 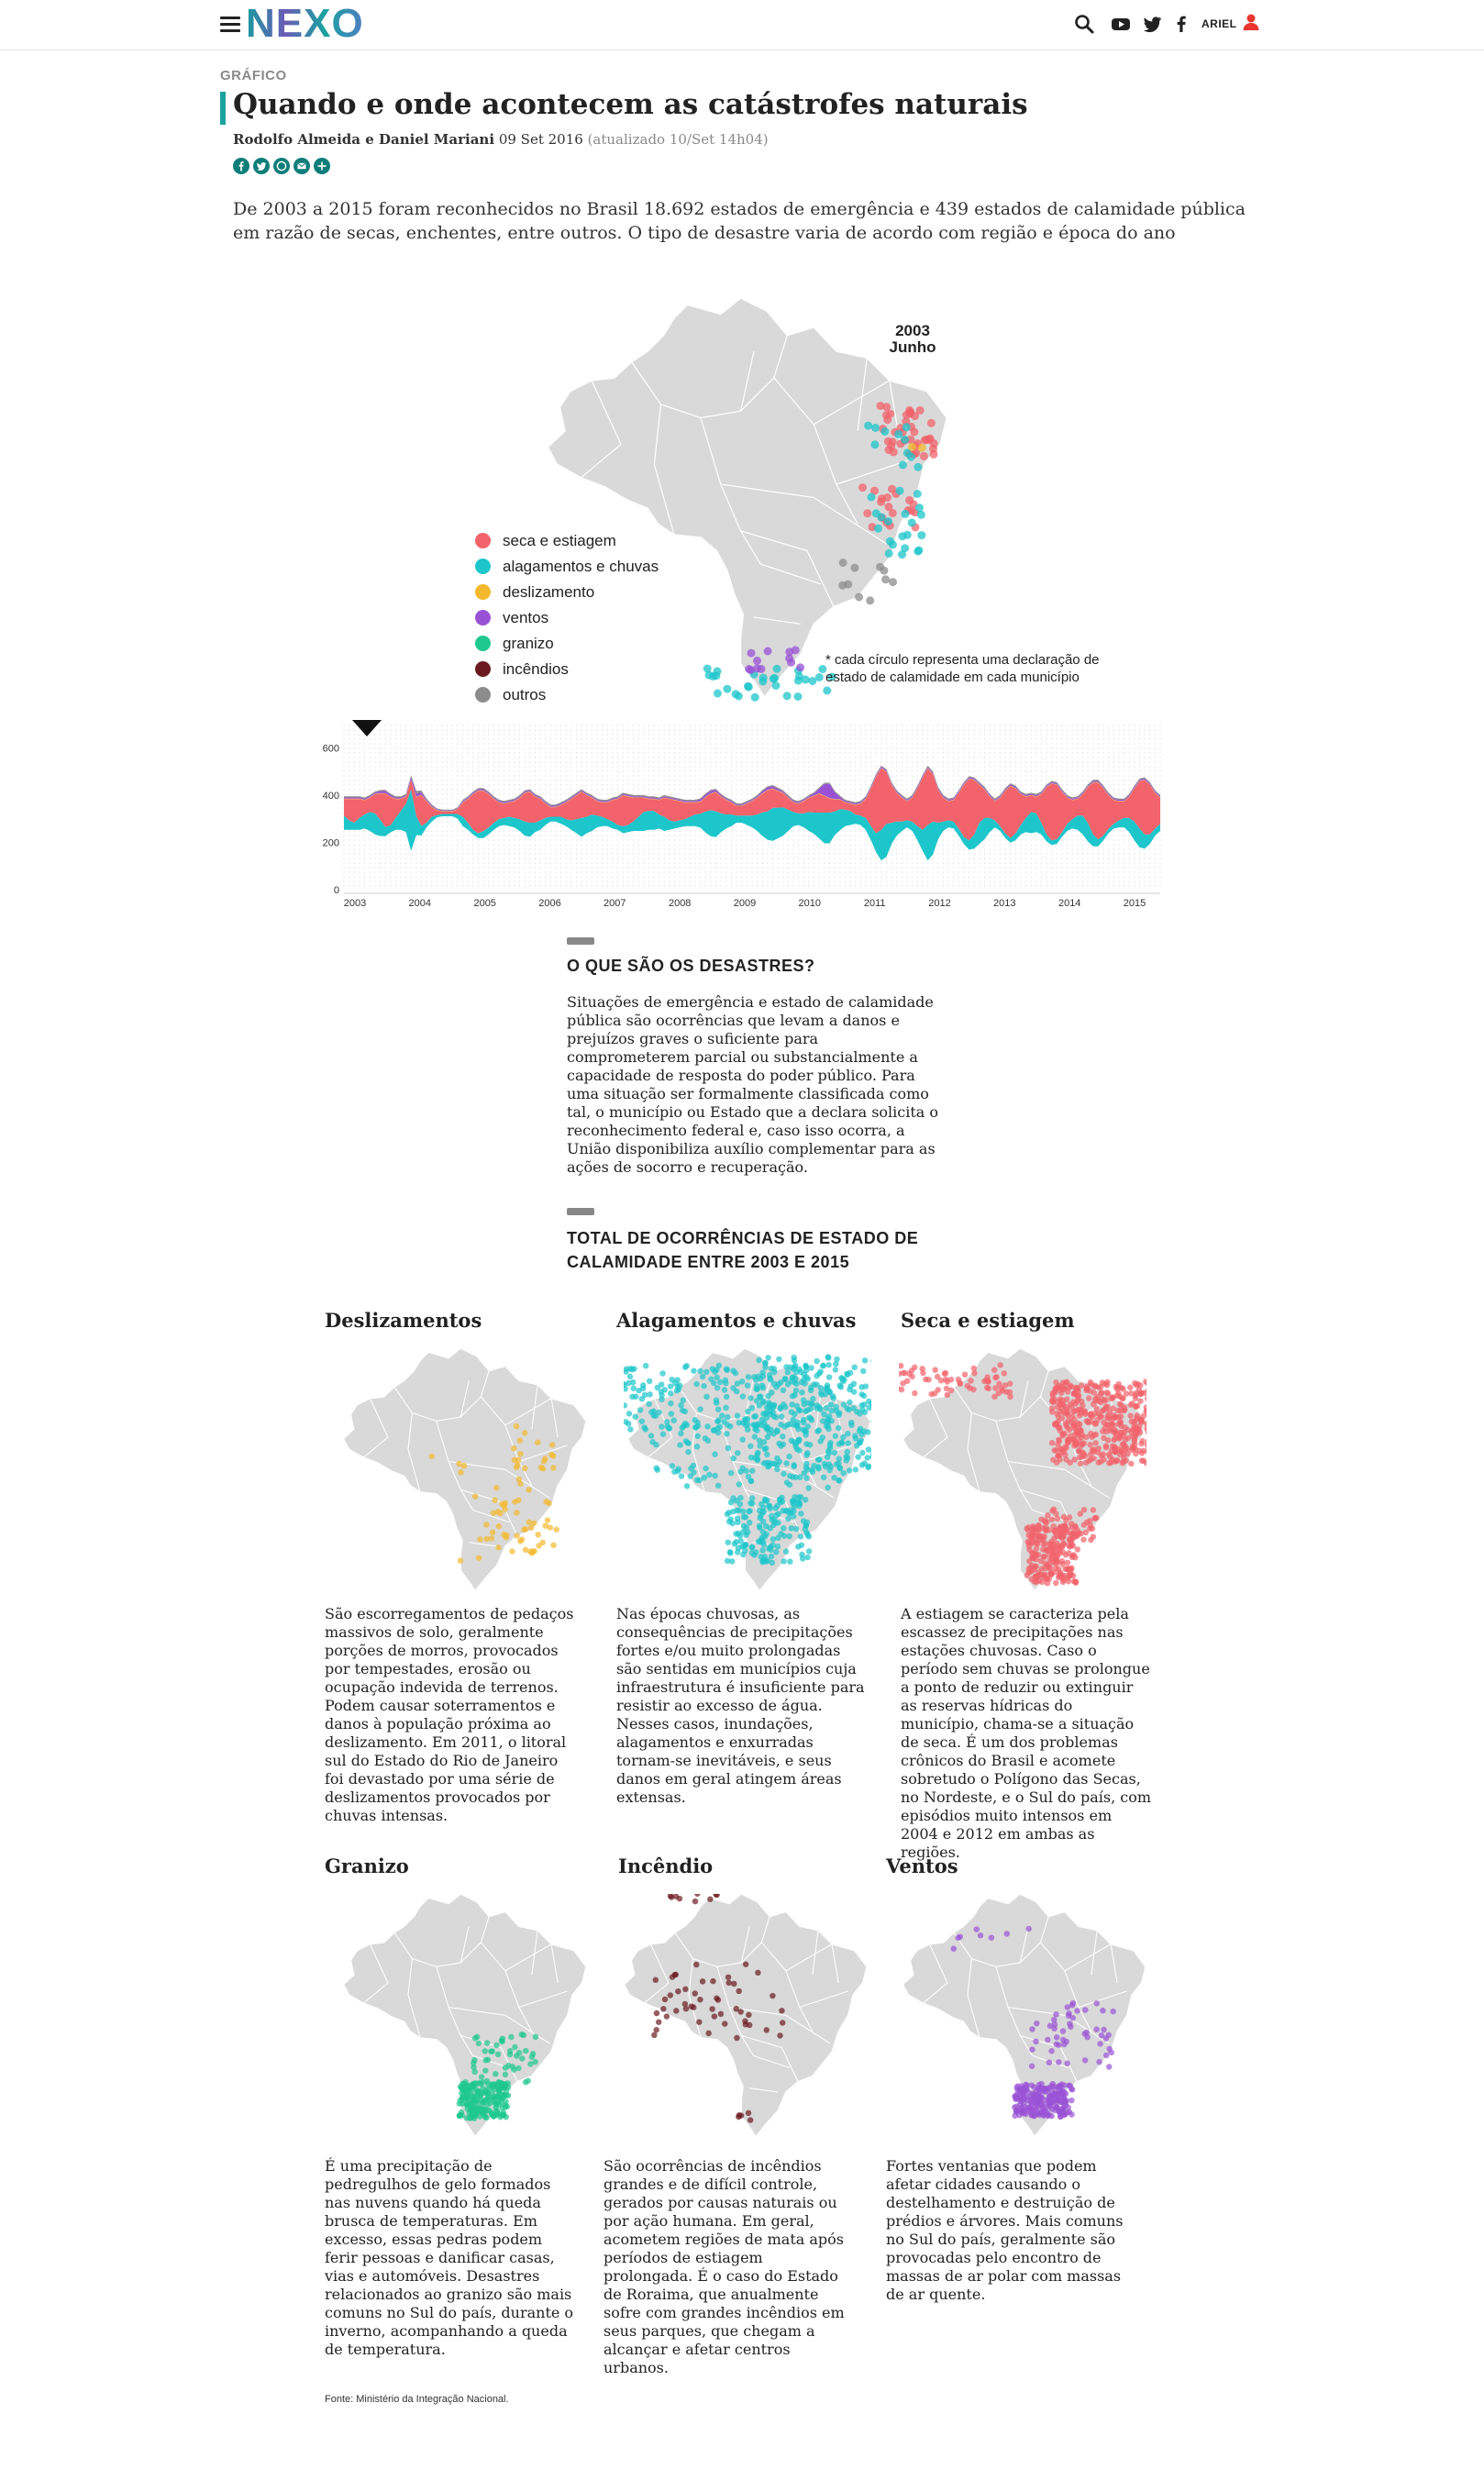 I want to click on search-icon, so click(x=1084, y=24).